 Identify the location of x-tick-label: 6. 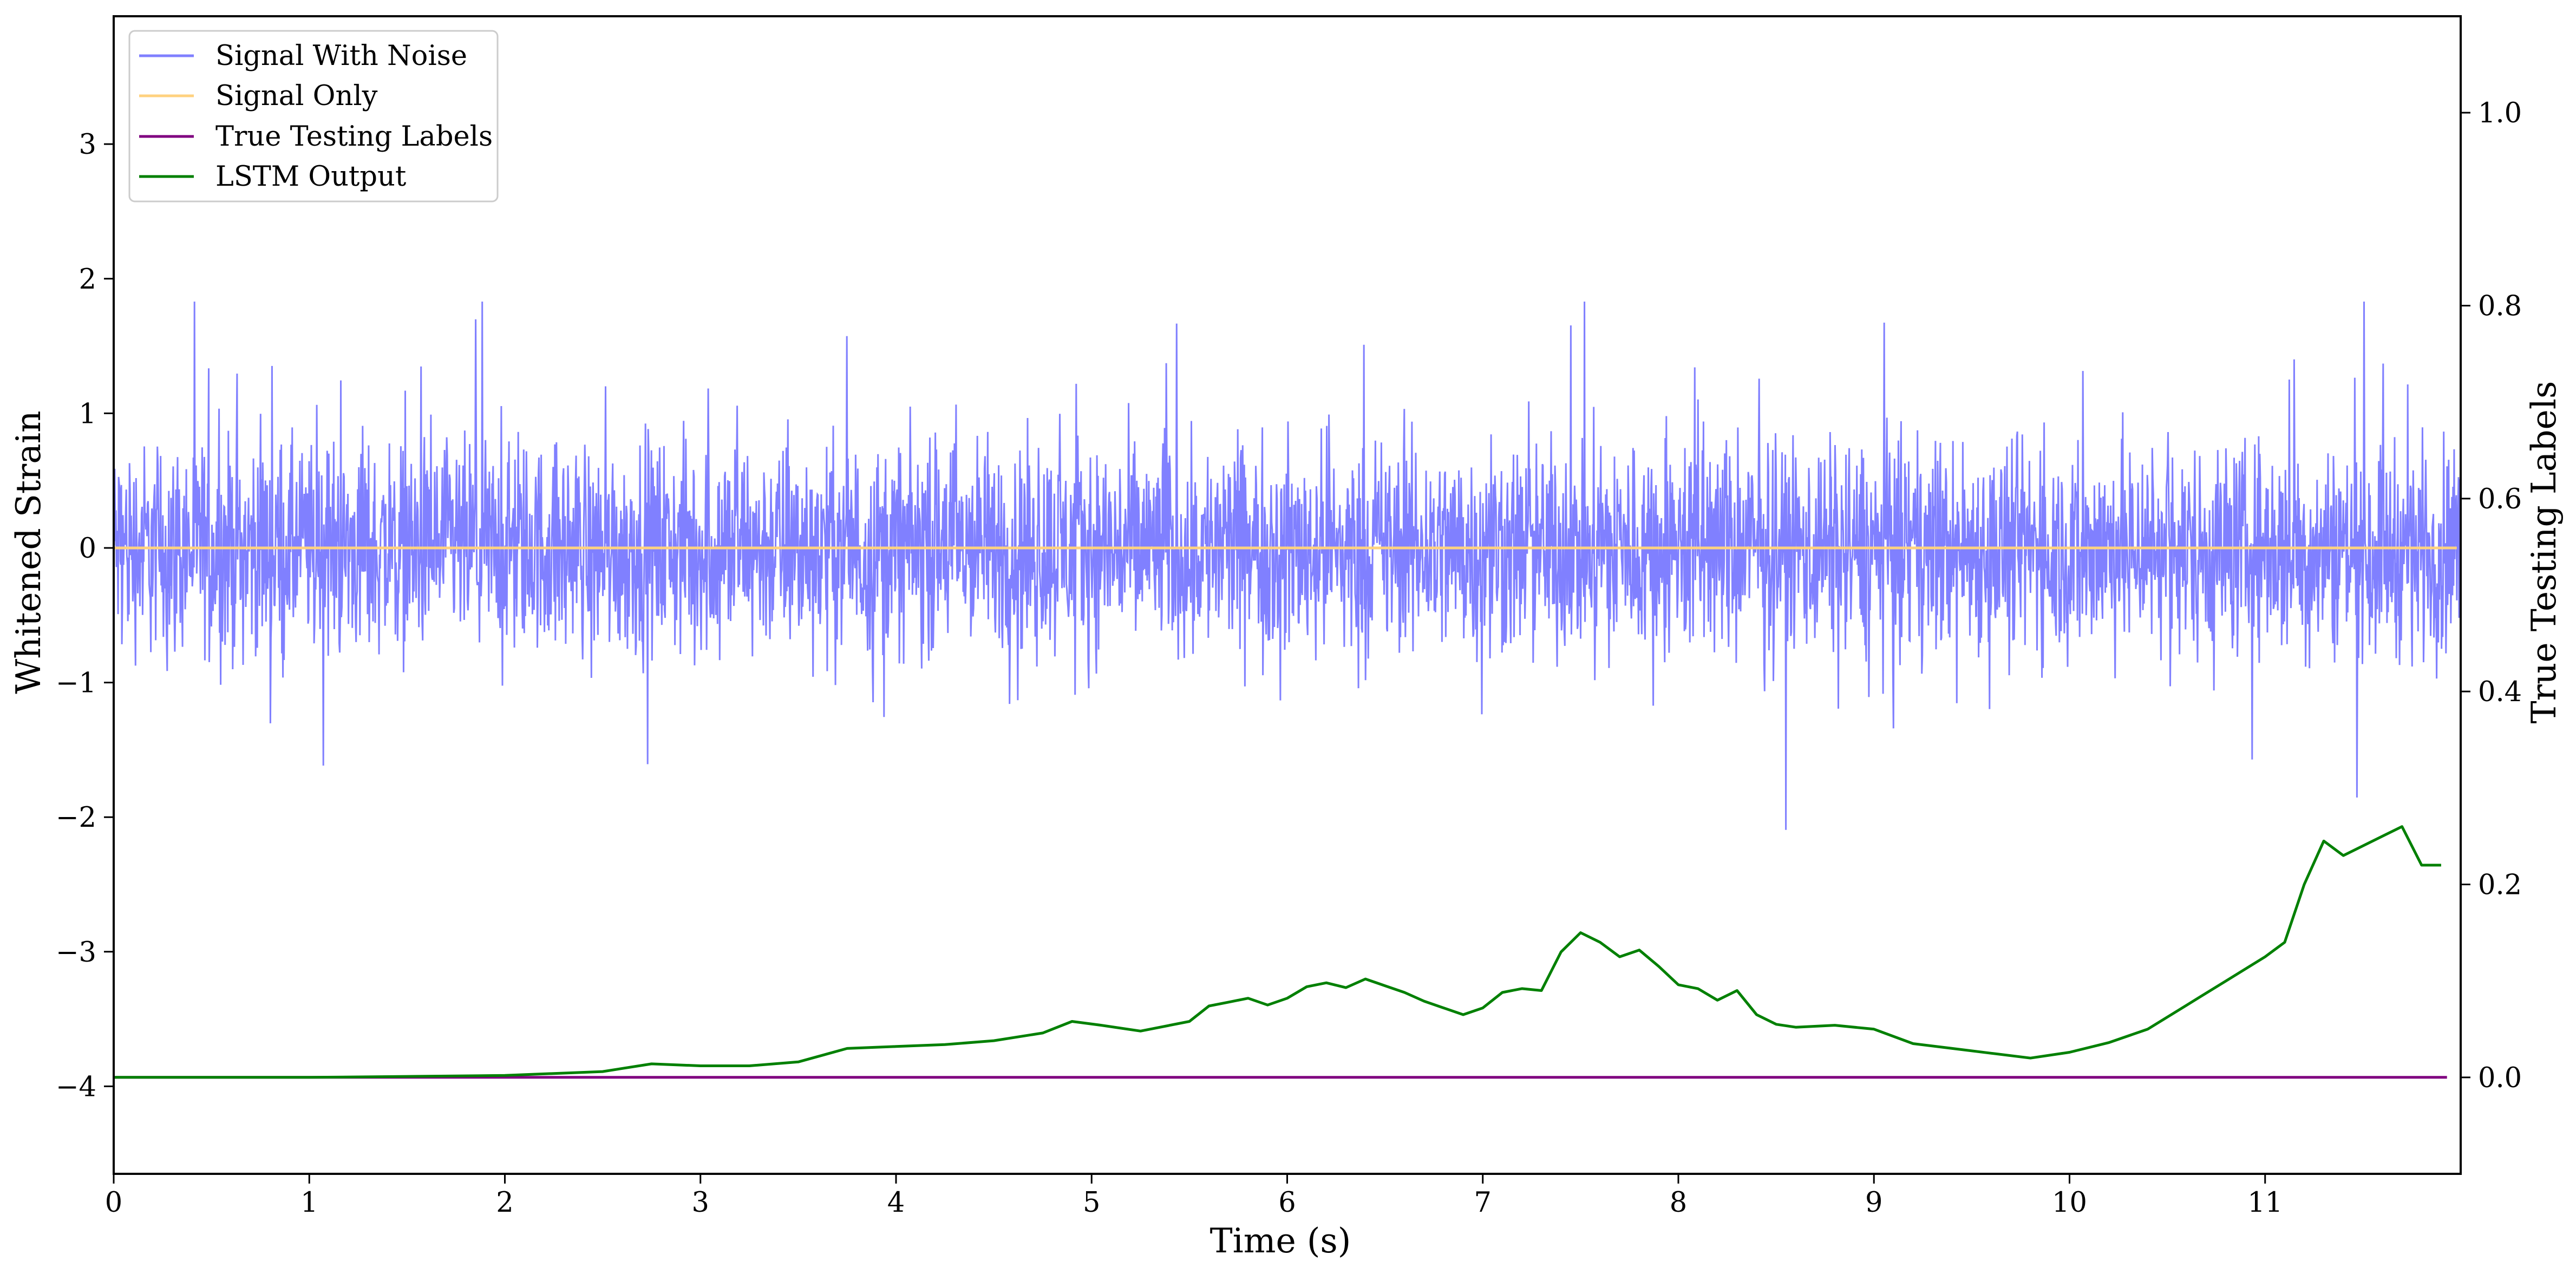
(1287, 1203).